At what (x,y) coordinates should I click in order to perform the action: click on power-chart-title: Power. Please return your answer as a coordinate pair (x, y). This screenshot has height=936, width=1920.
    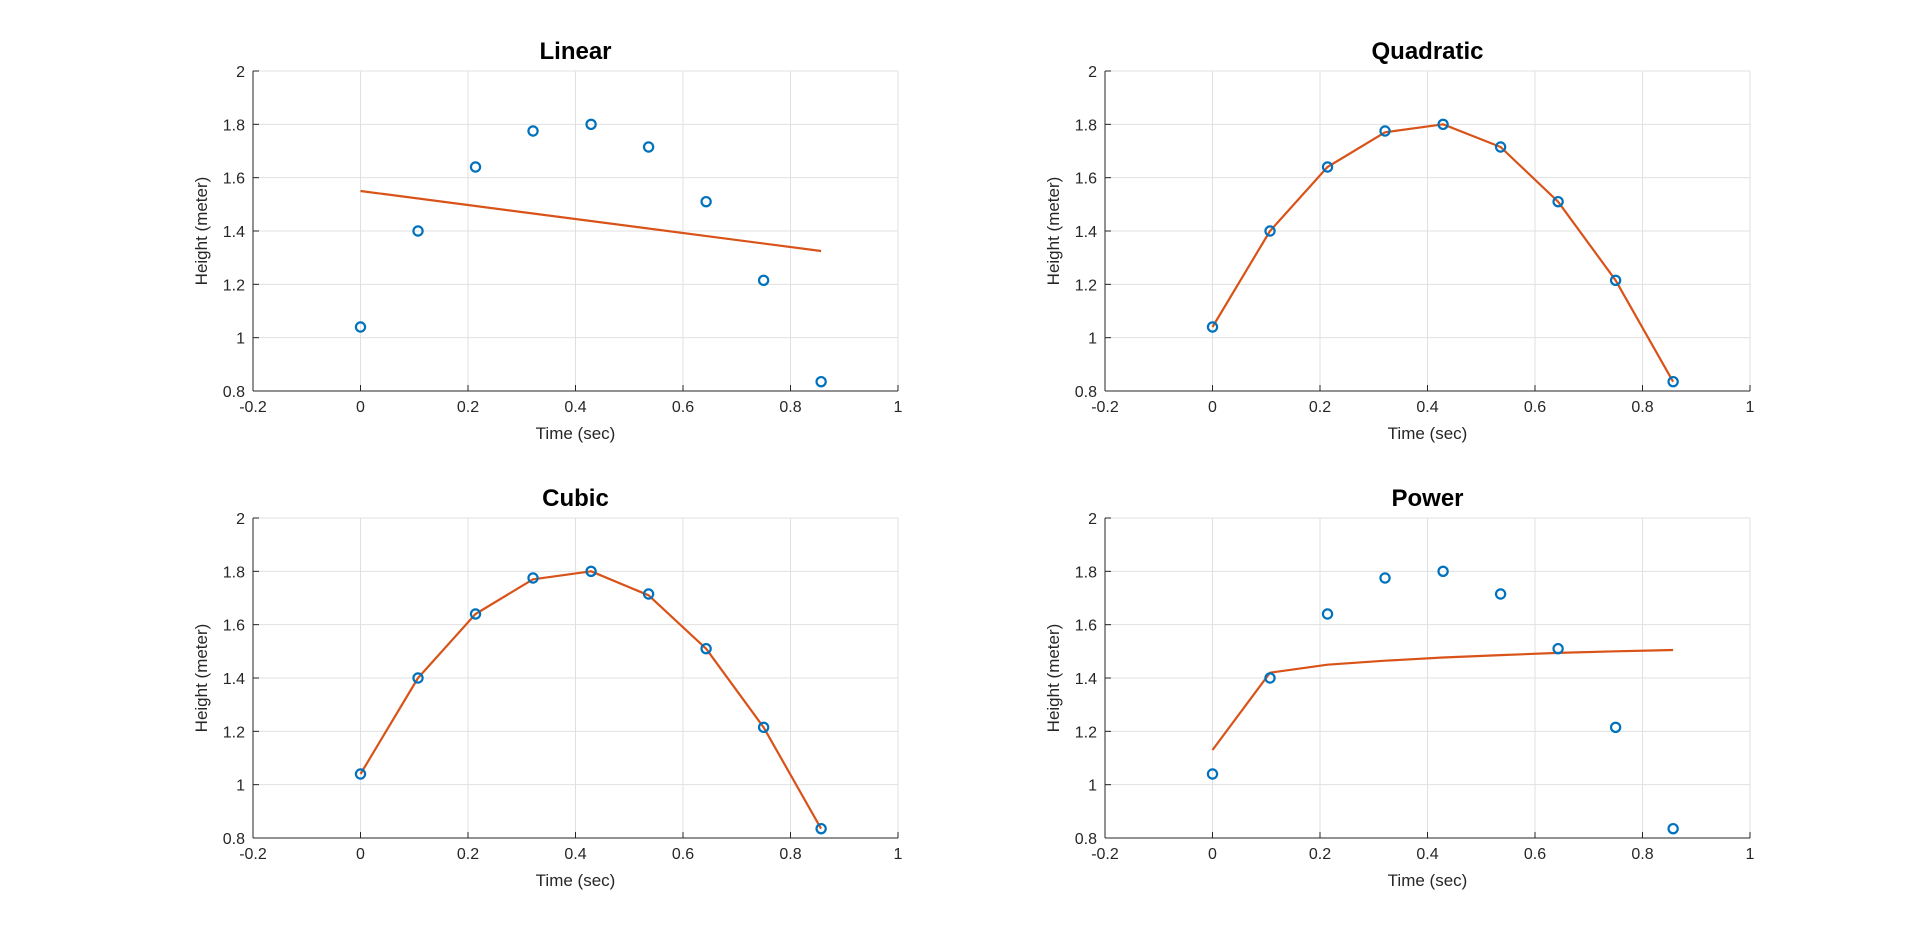
    Looking at the image, I should click on (1427, 498).